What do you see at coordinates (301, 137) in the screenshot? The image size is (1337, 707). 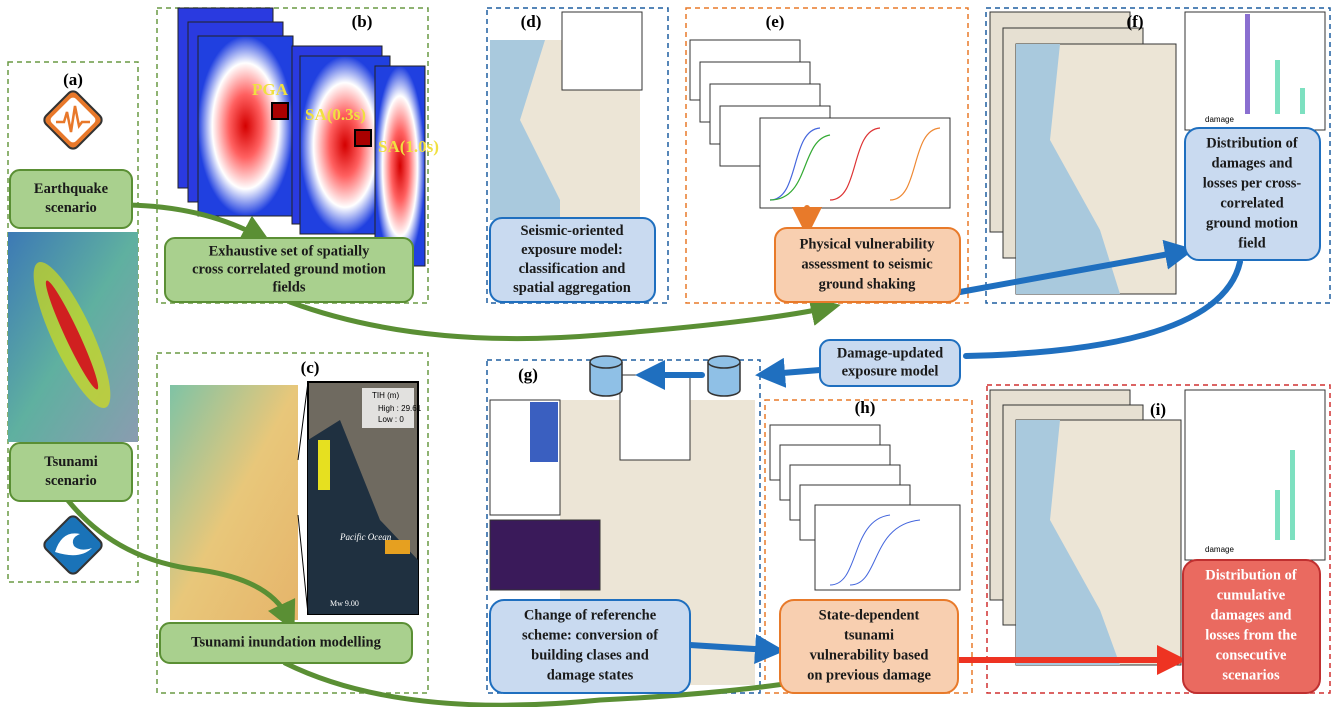 I see `hazard-maps` at bounding box center [301, 137].